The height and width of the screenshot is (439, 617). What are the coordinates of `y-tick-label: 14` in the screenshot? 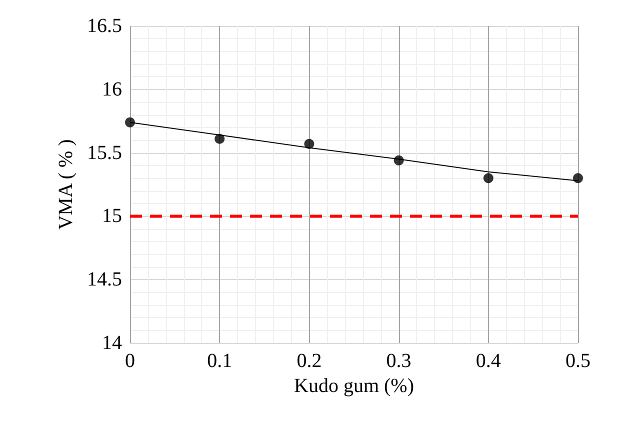 It's located at (112, 343).